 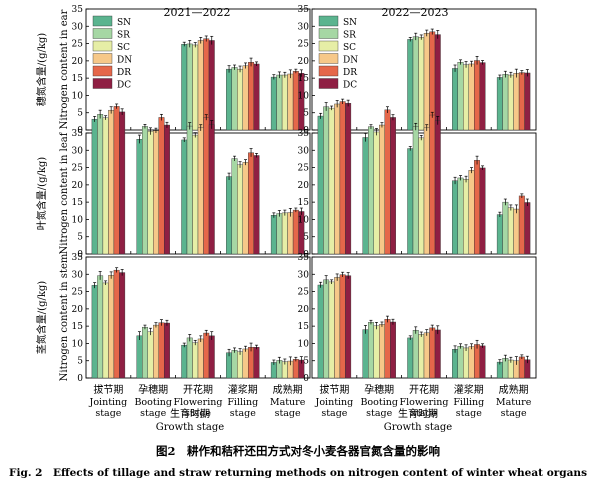 I want to click on x-axis-title-en-right: Growth stage, so click(x=418, y=427).